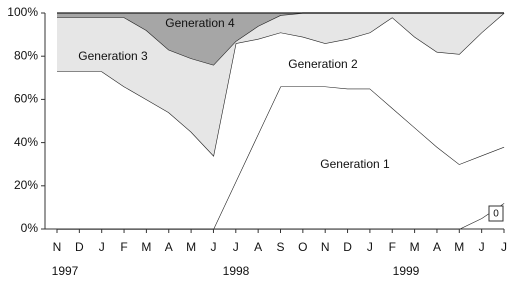 Image resolution: width=510 pixels, height=297 pixels. Describe the element at coordinates (26, 185) in the screenshot. I see `y-tick-label: 20%` at that location.